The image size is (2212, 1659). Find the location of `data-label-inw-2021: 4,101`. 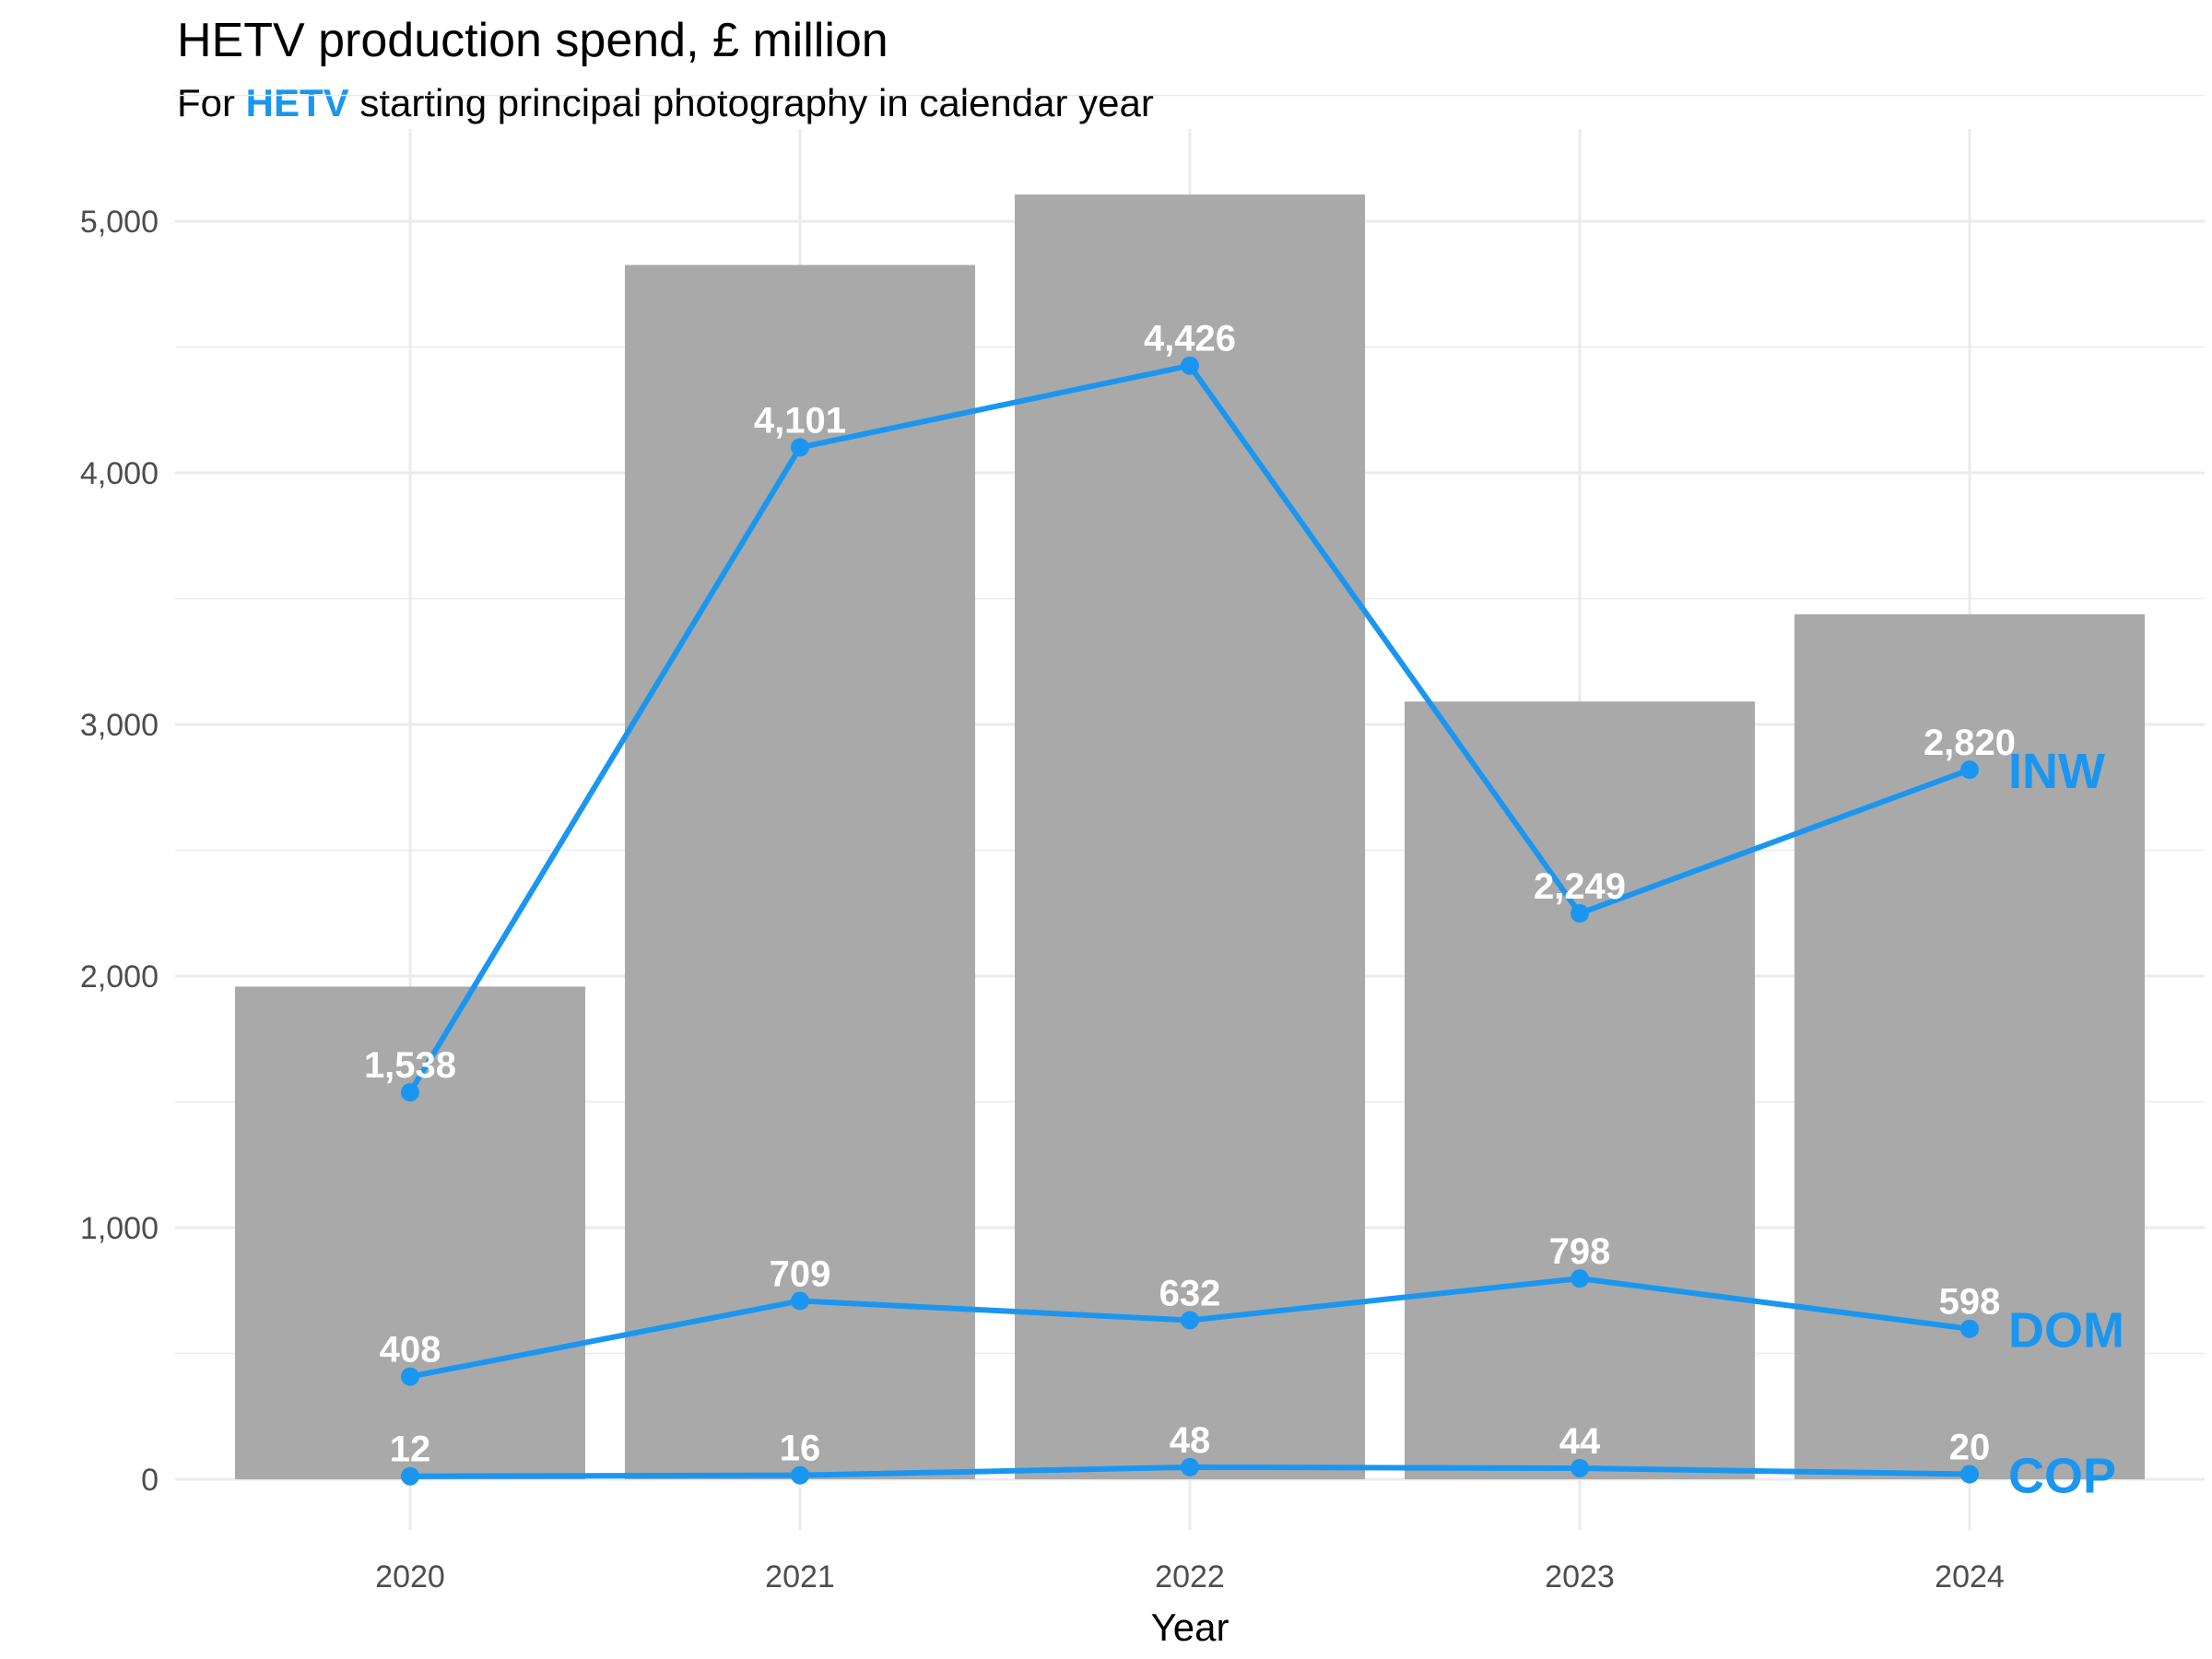

data-label-inw-2021: 4,101 is located at coordinates (800, 420).